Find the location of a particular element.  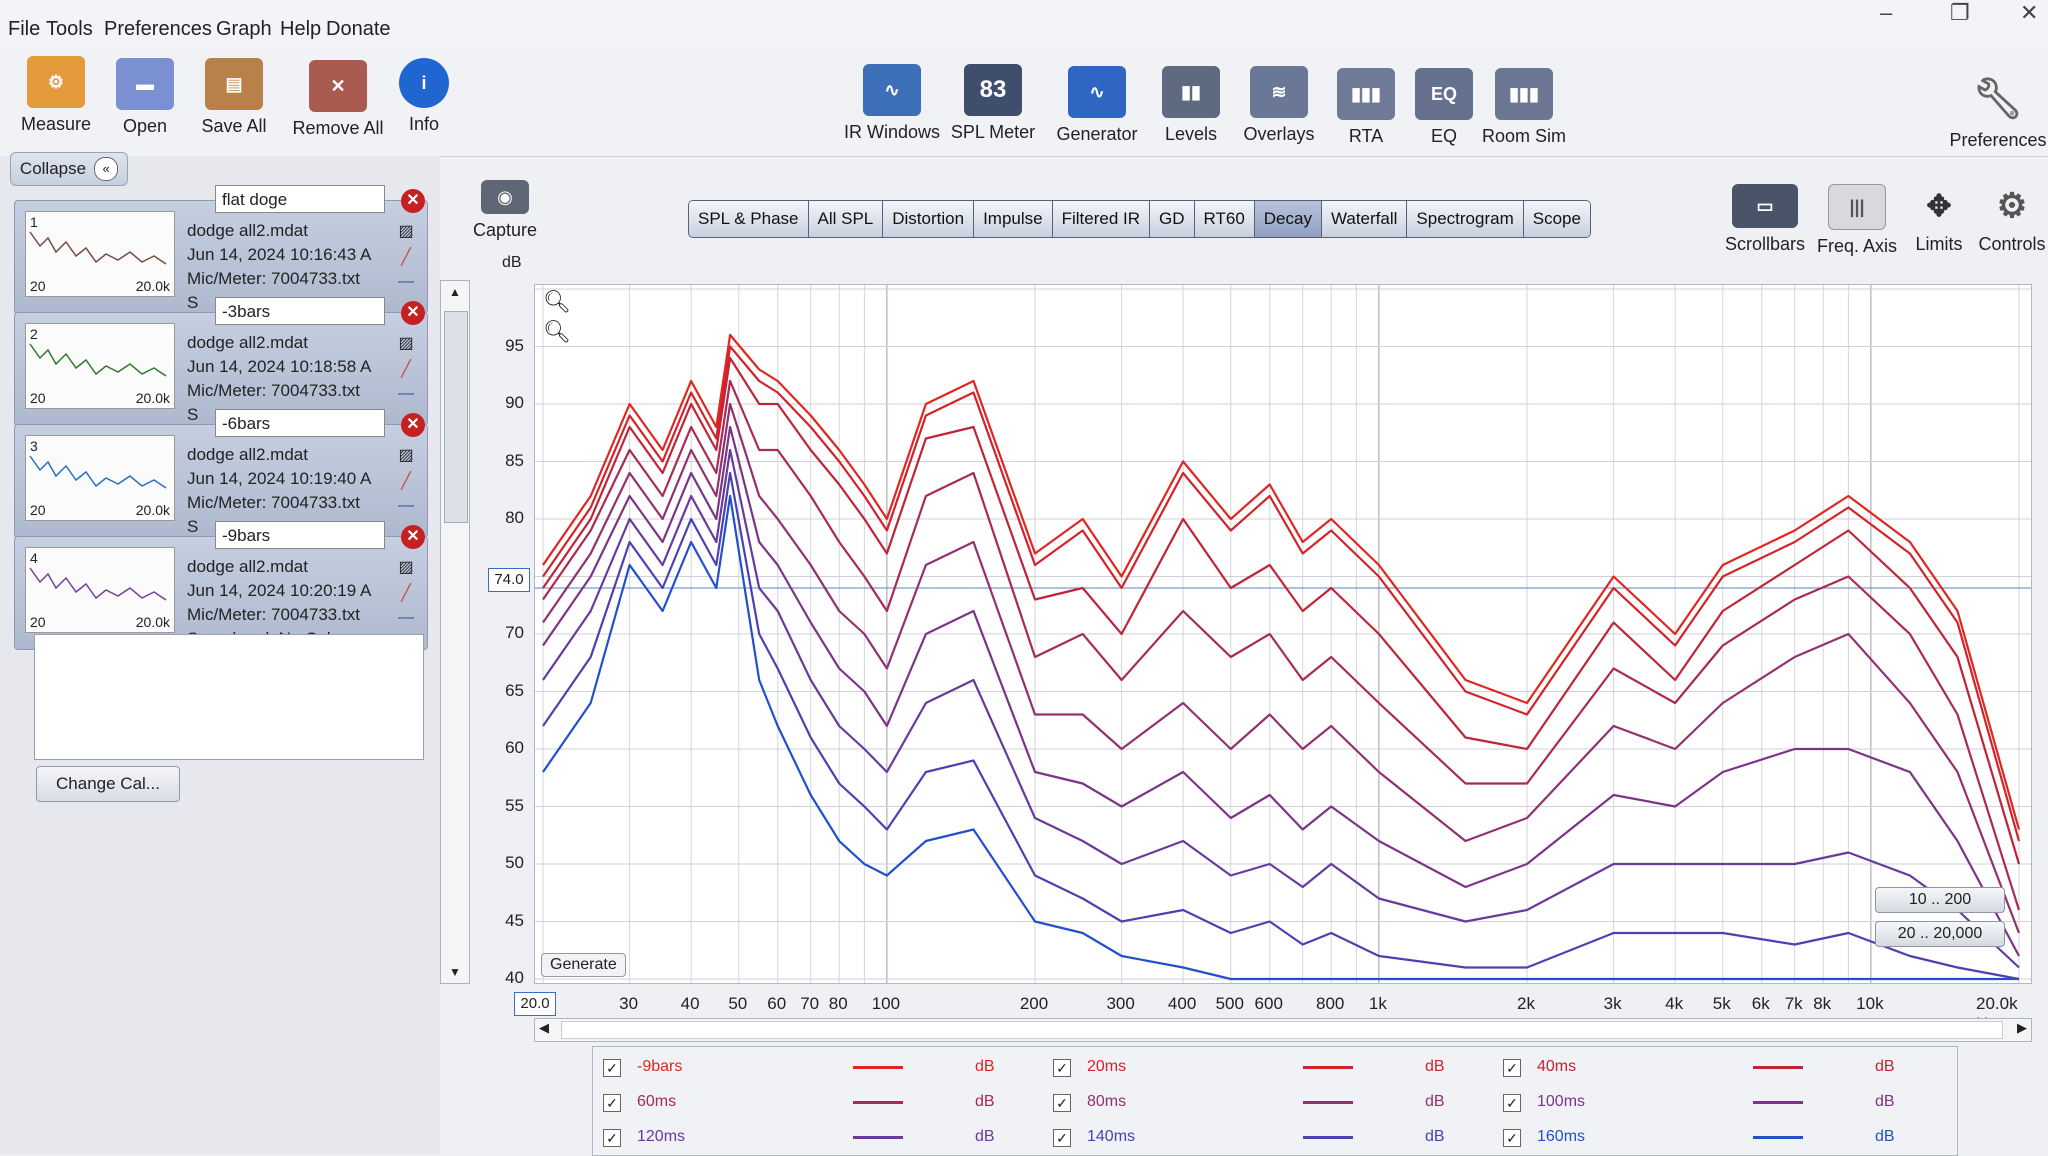

graph-hscrollbar: ◀ ▶ is located at coordinates (1283, 1030).